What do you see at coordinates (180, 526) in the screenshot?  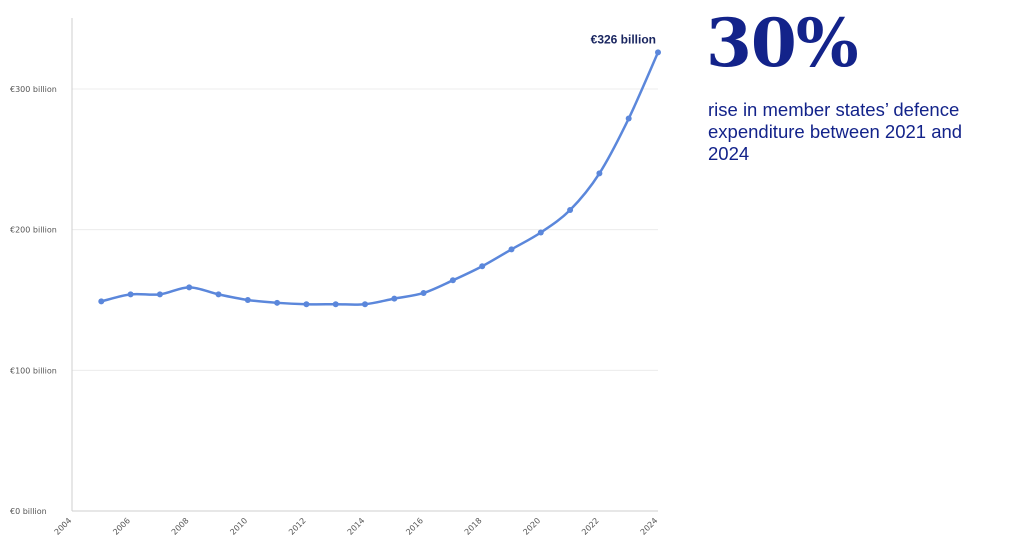 I see `x-tick-label: 2008` at bounding box center [180, 526].